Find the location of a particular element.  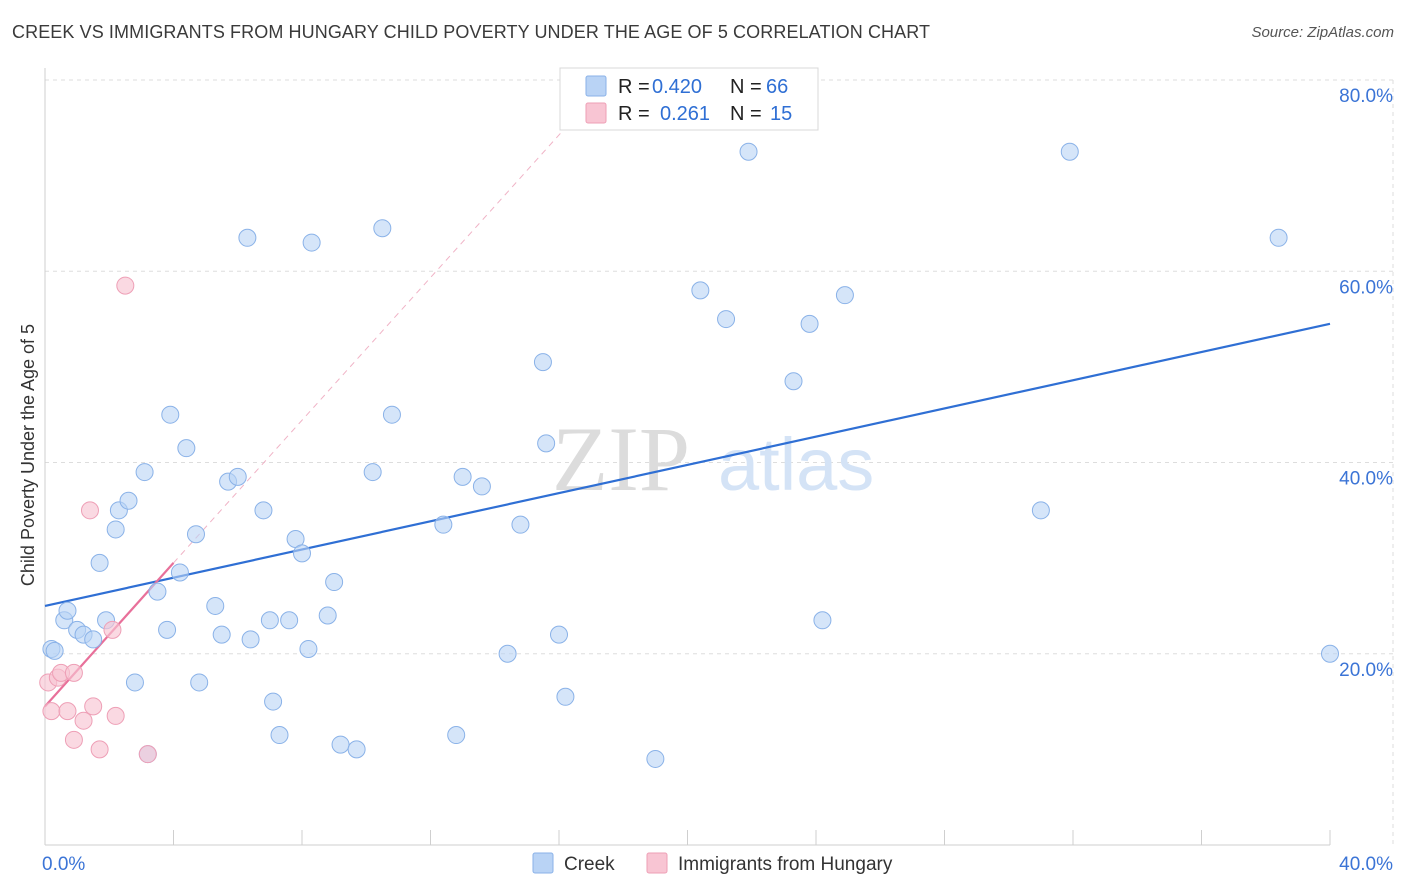

watermark-zip: ZIP is located at coordinates (621, 459).